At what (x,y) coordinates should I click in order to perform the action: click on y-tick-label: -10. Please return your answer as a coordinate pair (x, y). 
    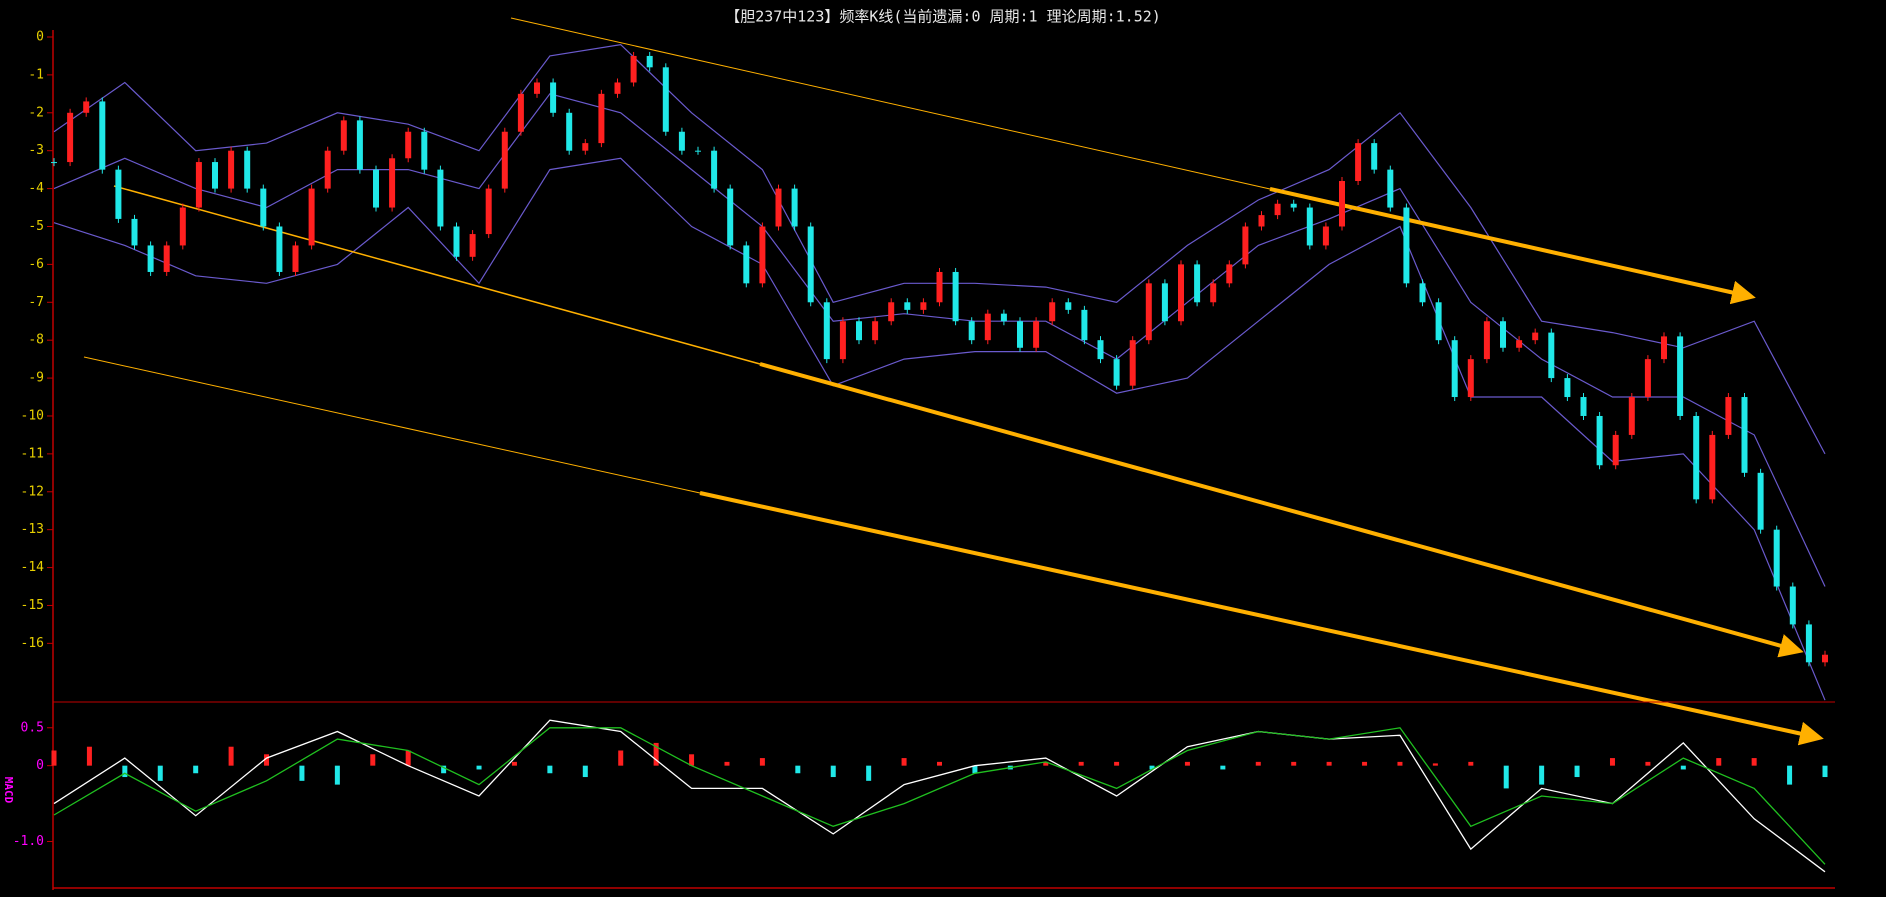
    Looking at the image, I should click on (32, 415).